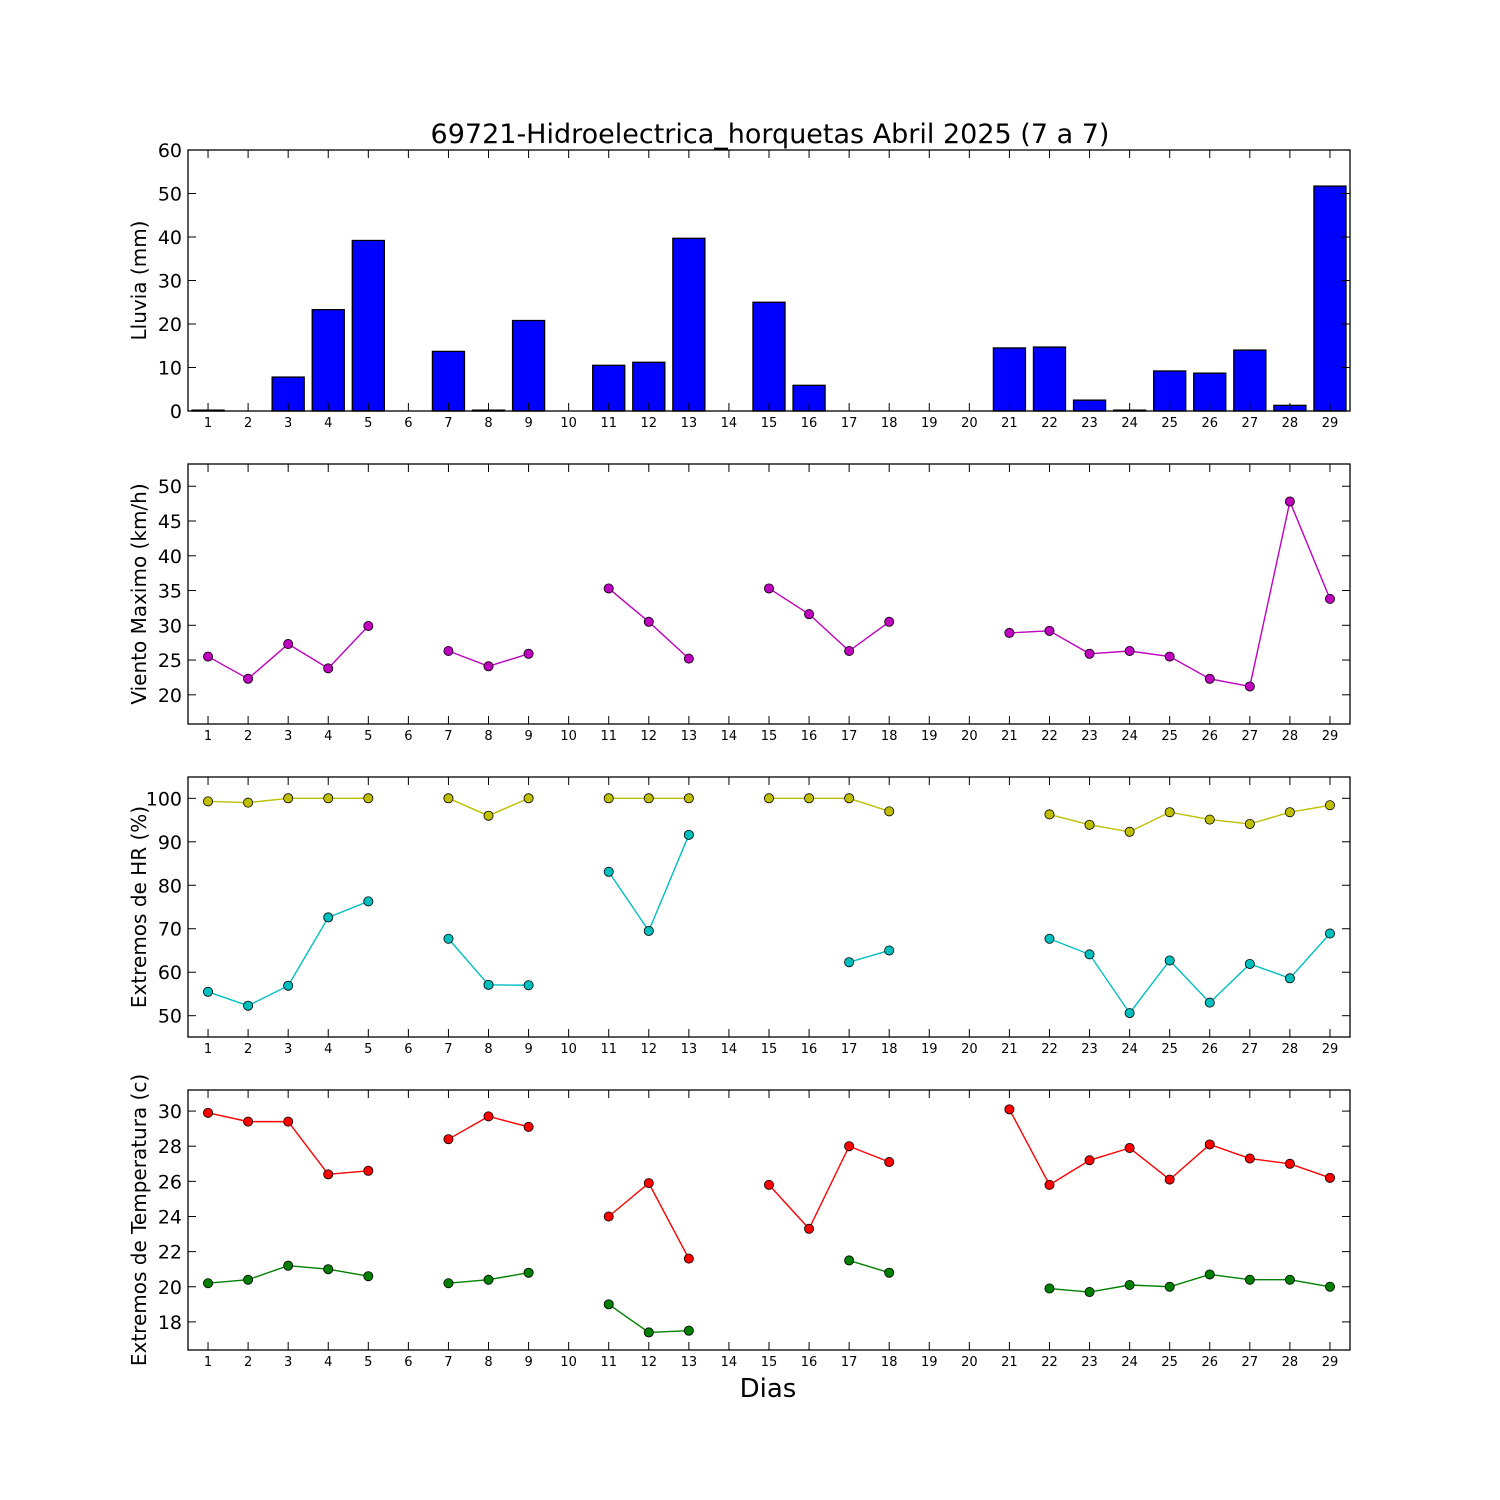 Image resolution: width=1500 pixels, height=1500 pixels. I want to click on humidity-xtick-label: 22, so click(1049, 1049).